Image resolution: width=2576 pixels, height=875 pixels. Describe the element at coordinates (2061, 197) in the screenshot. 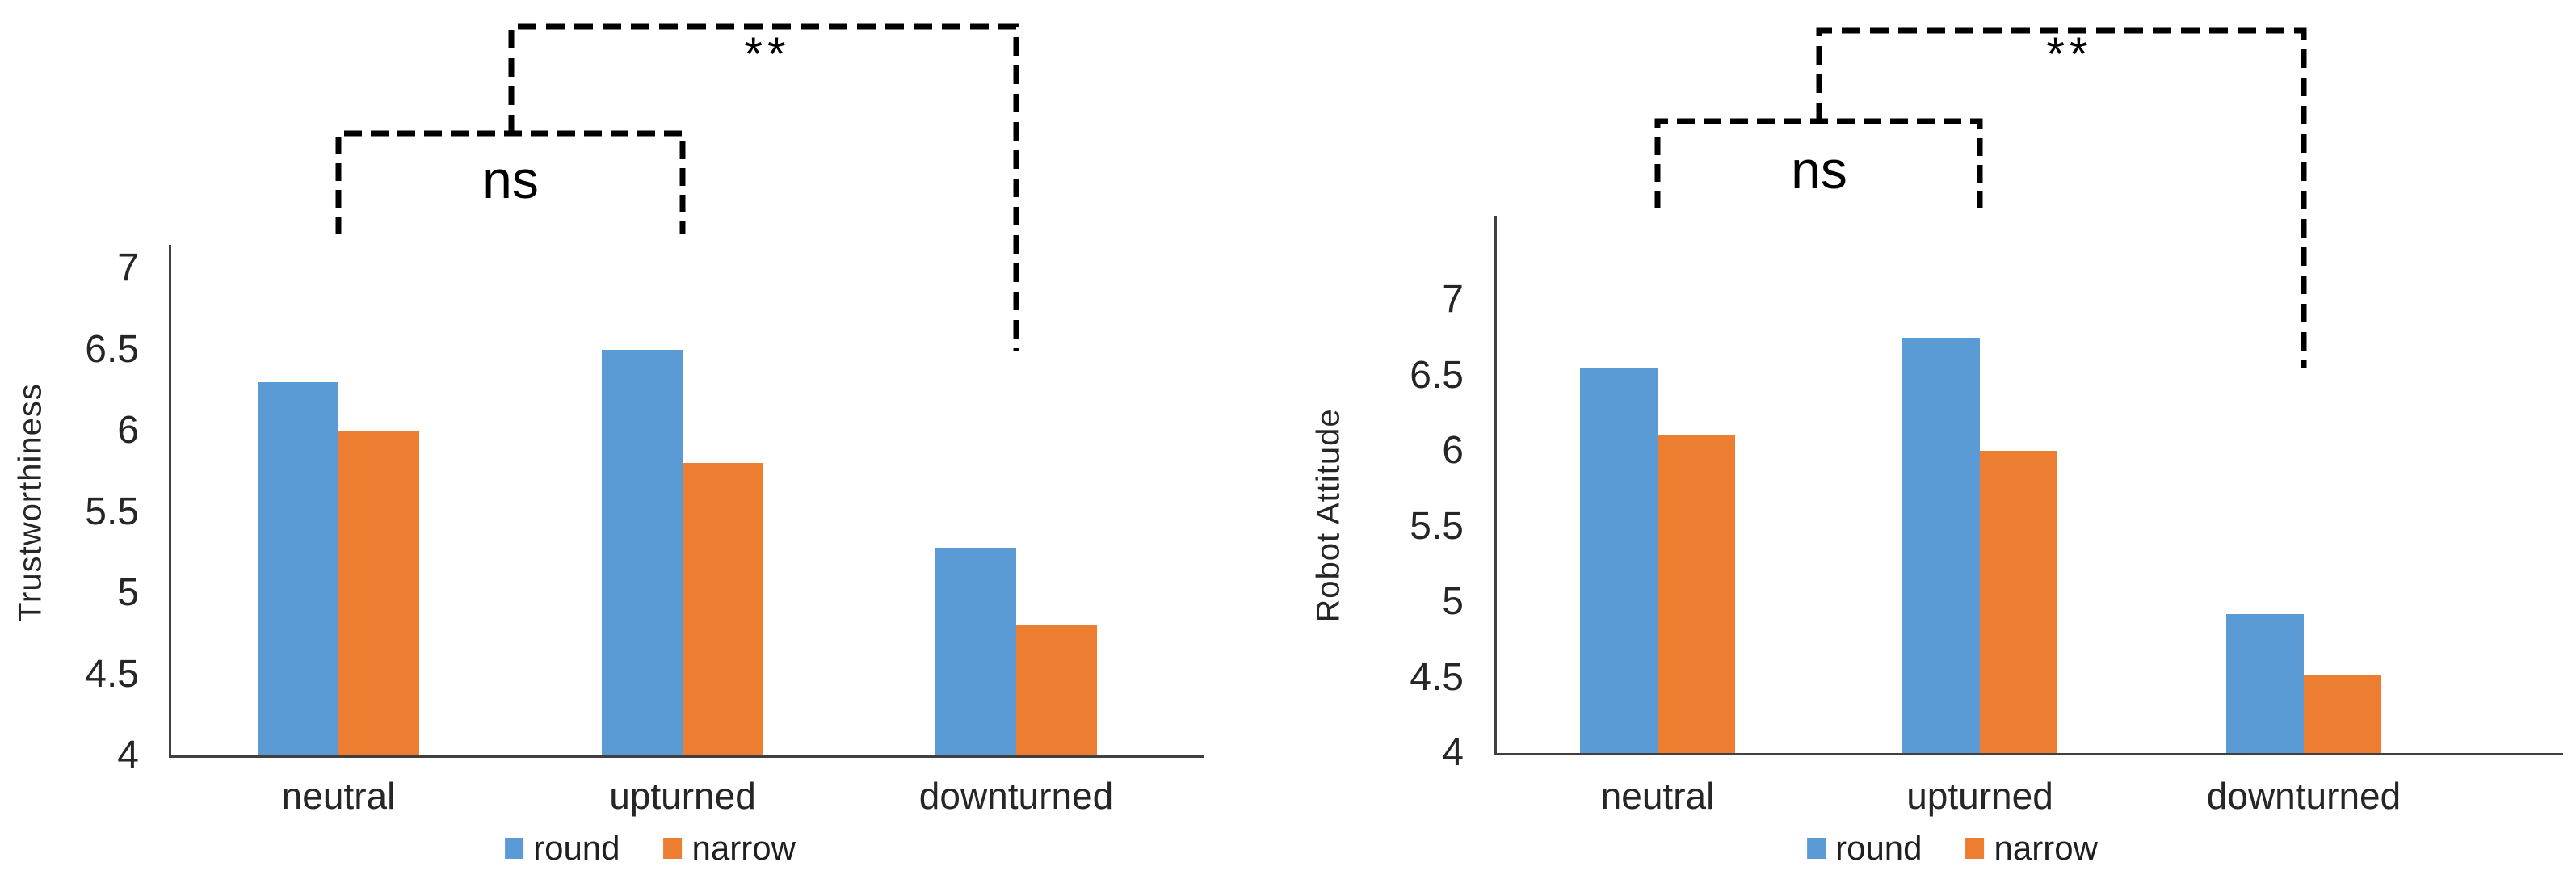

I see `bracket-stars-chart1` at that location.